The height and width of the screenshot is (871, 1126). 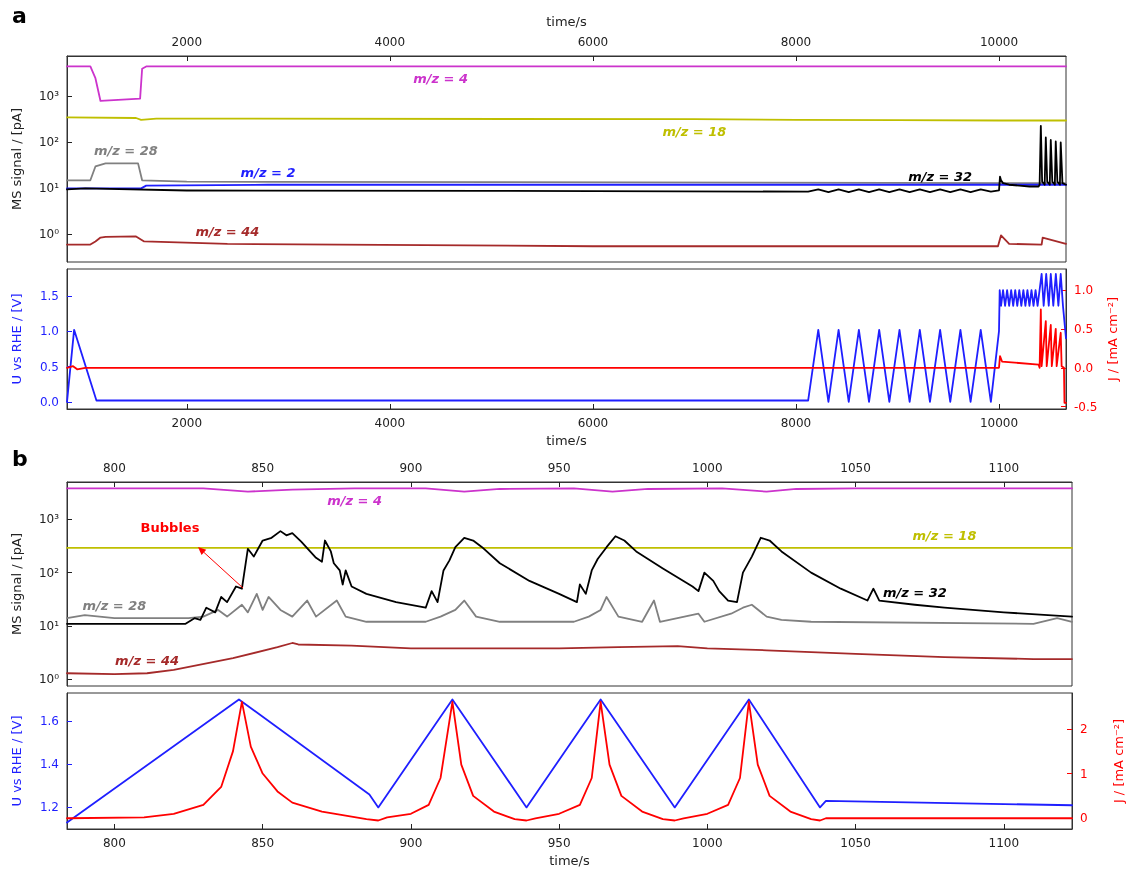 I want to click on y2-tick-label: 0.0, so click(x=1084, y=367).